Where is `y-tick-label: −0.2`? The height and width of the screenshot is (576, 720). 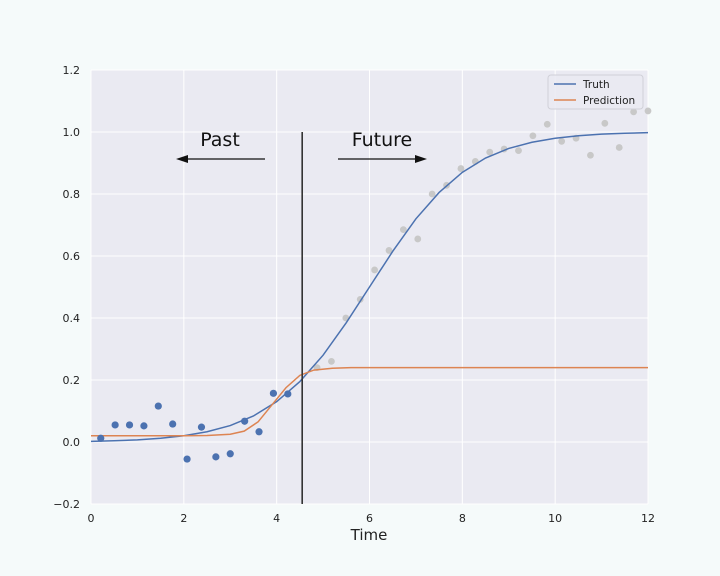
y-tick-label: −0.2 is located at coordinates (66, 504).